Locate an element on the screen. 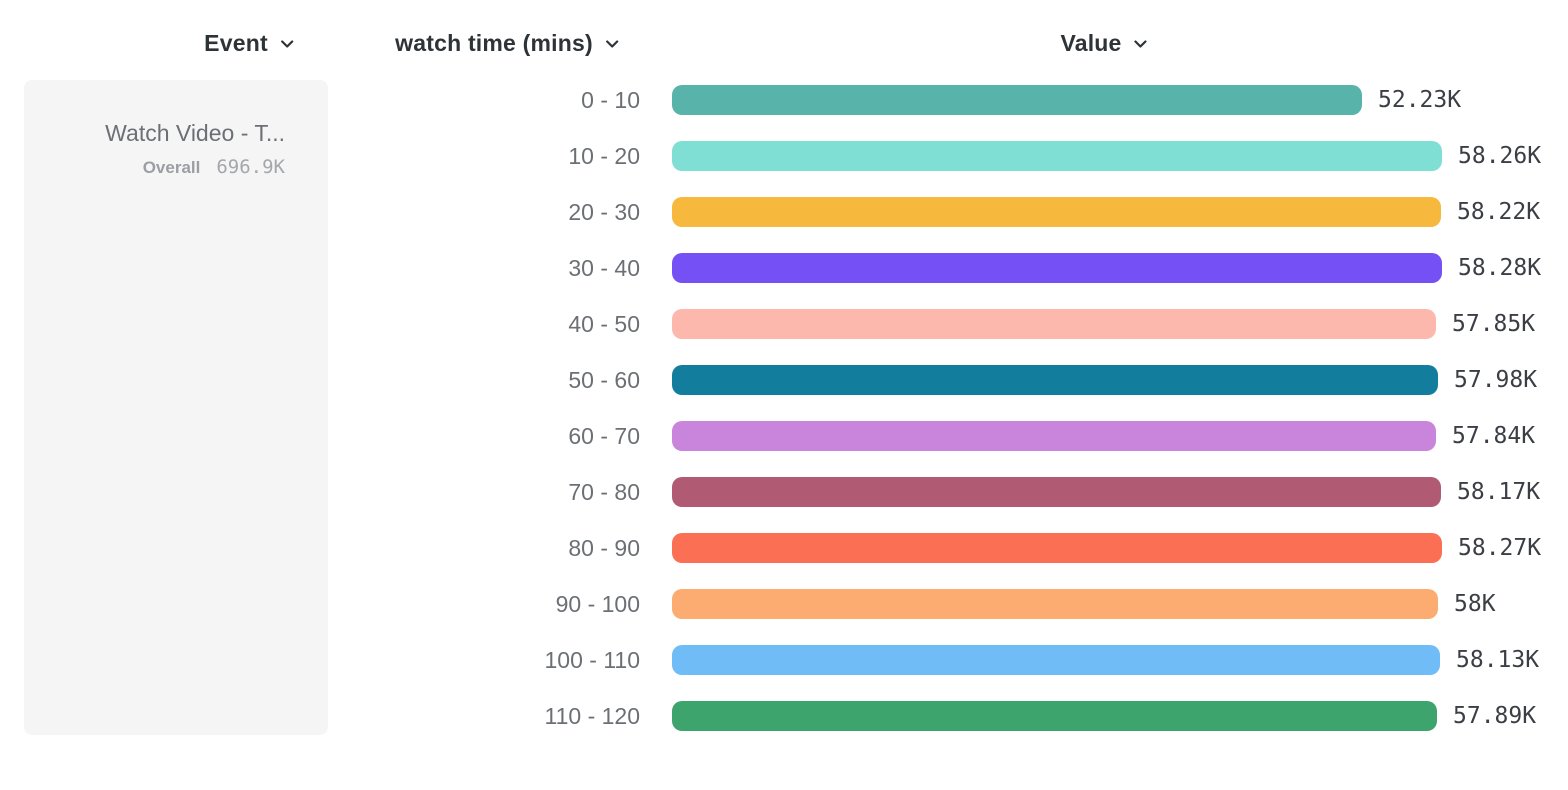 The height and width of the screenshot is (790, 1568). bucket-label: 30 - 40 is located at coordinates (604, 267).